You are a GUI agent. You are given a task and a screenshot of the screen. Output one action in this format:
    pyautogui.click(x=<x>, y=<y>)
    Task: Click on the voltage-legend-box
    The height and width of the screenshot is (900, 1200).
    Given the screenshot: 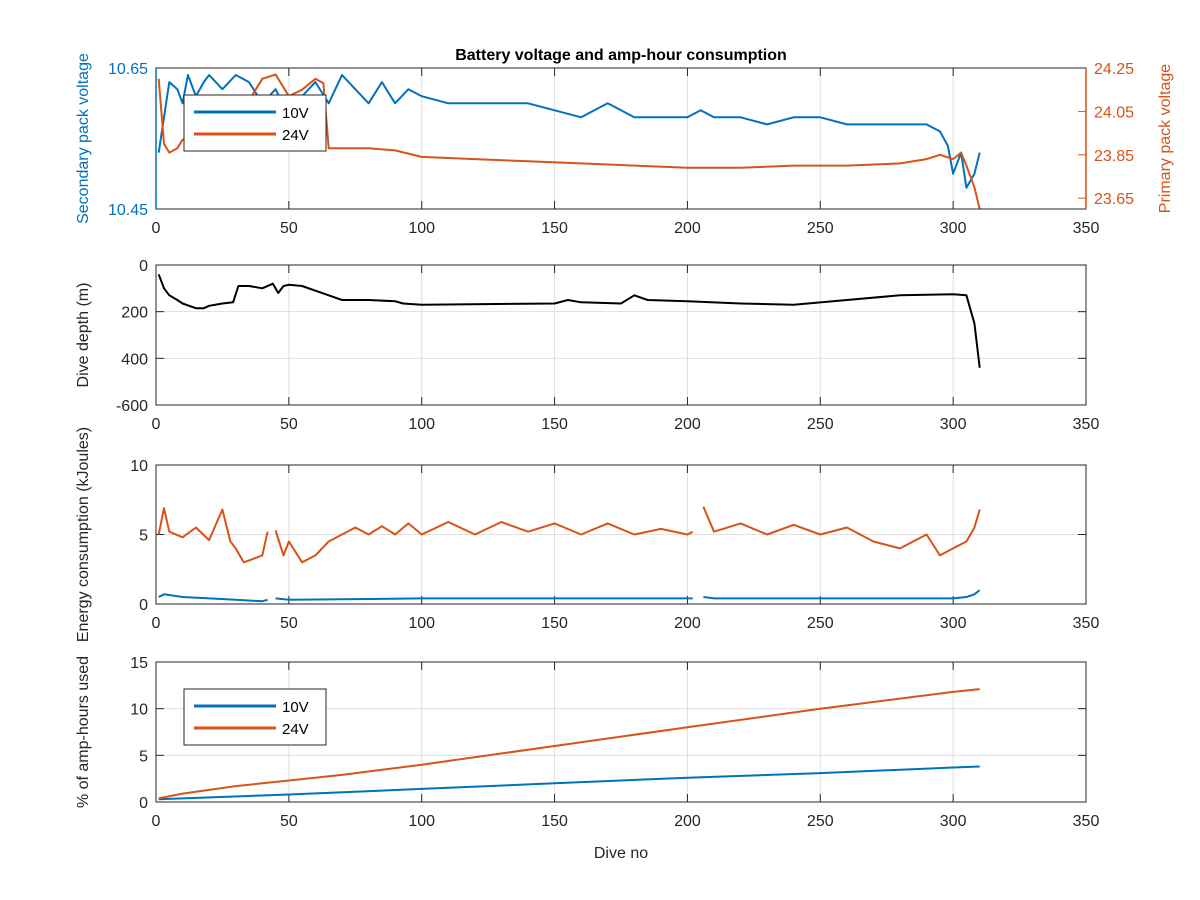 What is the action you would take?
    pyautogui.click(x=255, y=123)
    